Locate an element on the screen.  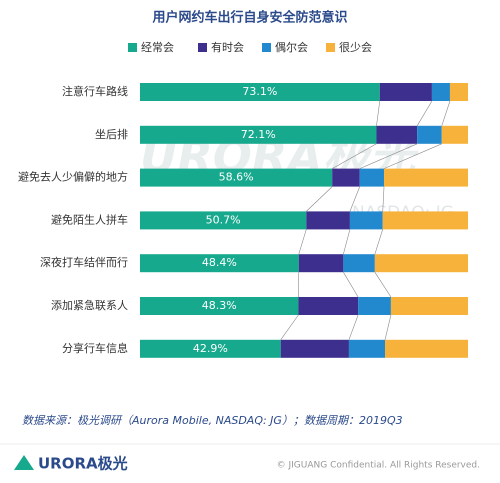
data-label: 48.3% is located at coordinates (219, 305).